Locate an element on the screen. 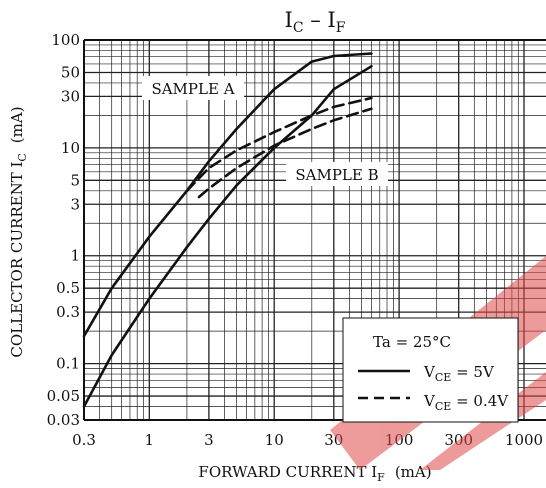 The image size is (546, 488). y-axis-label-unit: (mA) is located at coordinates (17, 124).